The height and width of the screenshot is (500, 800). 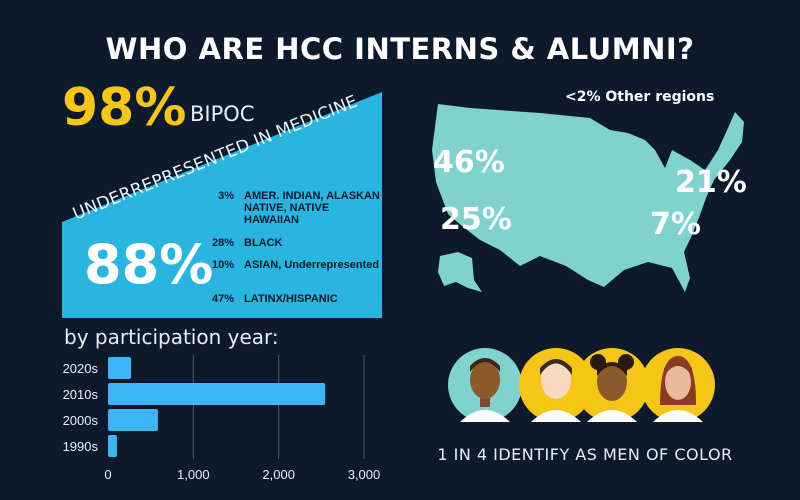 What do you see at coordinates (675, 224) in the screenshot?
I see `region-southeast-percent: 7%` at bounding box center [675, 224].